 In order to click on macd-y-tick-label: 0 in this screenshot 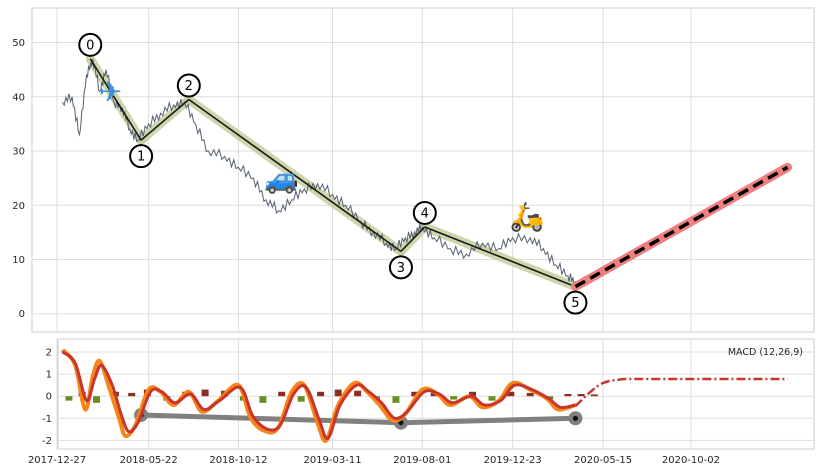, I will do `click(49, 397)`.